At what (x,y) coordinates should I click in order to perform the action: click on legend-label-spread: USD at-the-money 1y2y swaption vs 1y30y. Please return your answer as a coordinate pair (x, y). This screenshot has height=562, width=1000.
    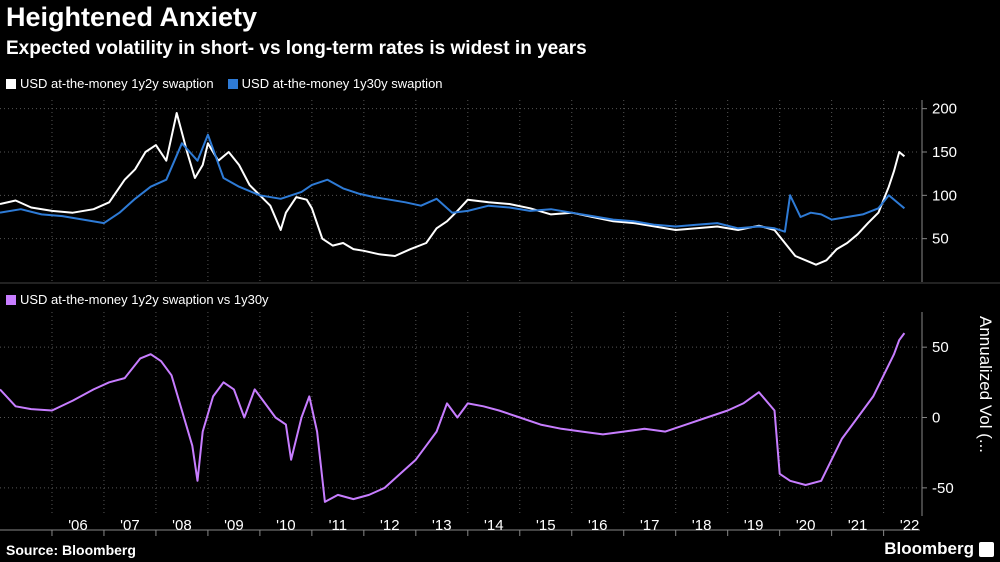
    Looking at the image, I should click on (144, 299).